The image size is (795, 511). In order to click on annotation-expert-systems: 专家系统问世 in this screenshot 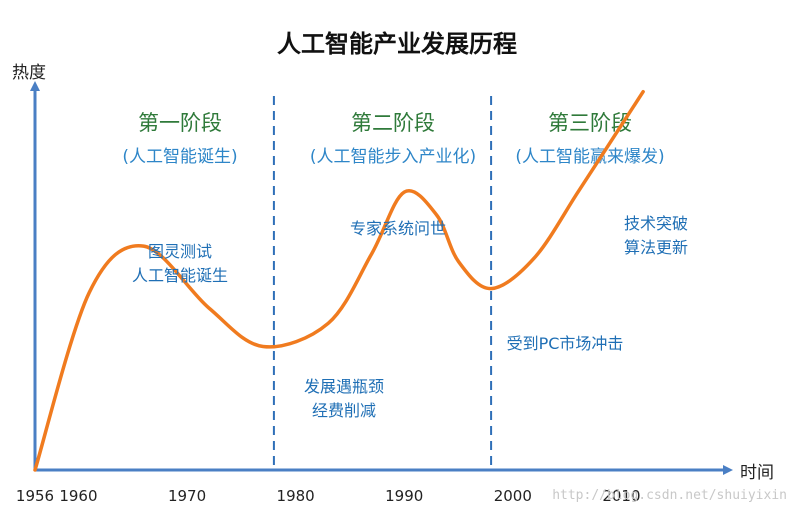, I will do `click(398, 228)`.